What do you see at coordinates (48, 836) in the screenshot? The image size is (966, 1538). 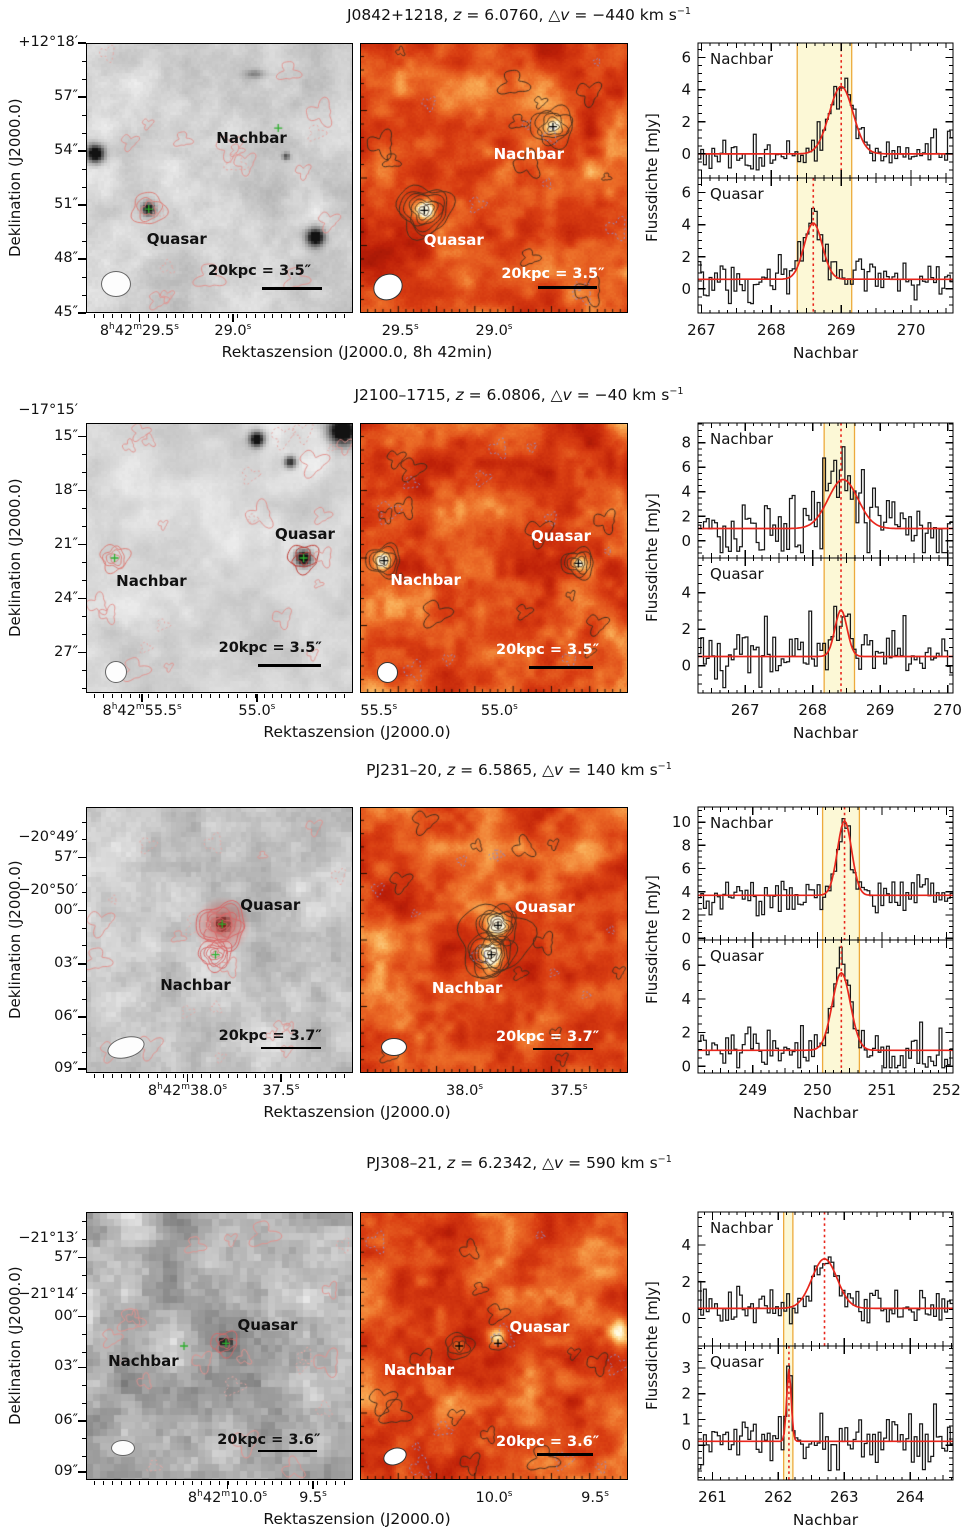 I see `dec-tick-label: −20°49′` at bounding box center [48, 836].